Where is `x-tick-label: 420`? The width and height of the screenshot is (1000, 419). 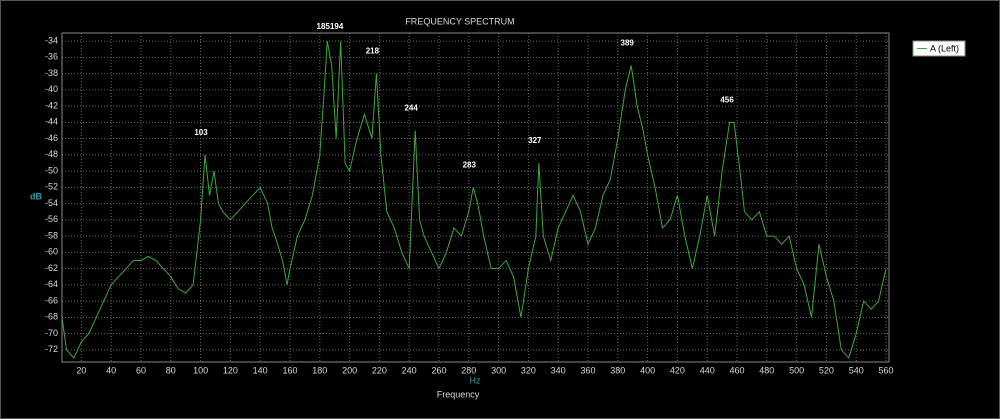 x-tick-label: 420 is located at coordinates (677, 370).